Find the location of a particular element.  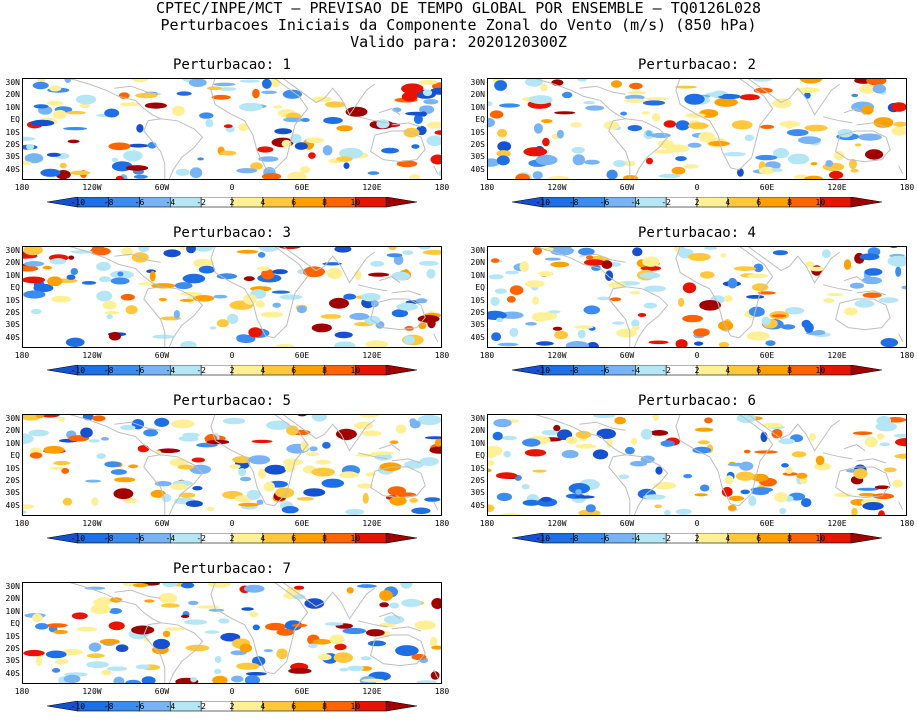

lat-label: 10N is located at coordinates (12, 611).